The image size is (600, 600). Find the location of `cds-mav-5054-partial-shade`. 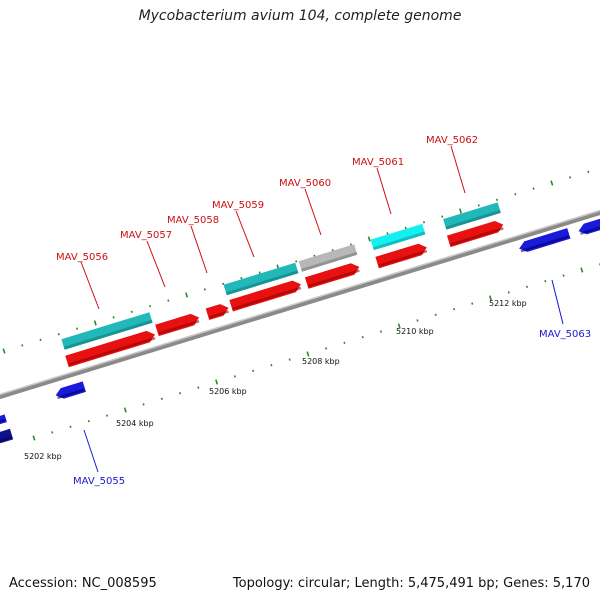

cds-mav-5054-partial-shade is located at coordinates (6, 440).